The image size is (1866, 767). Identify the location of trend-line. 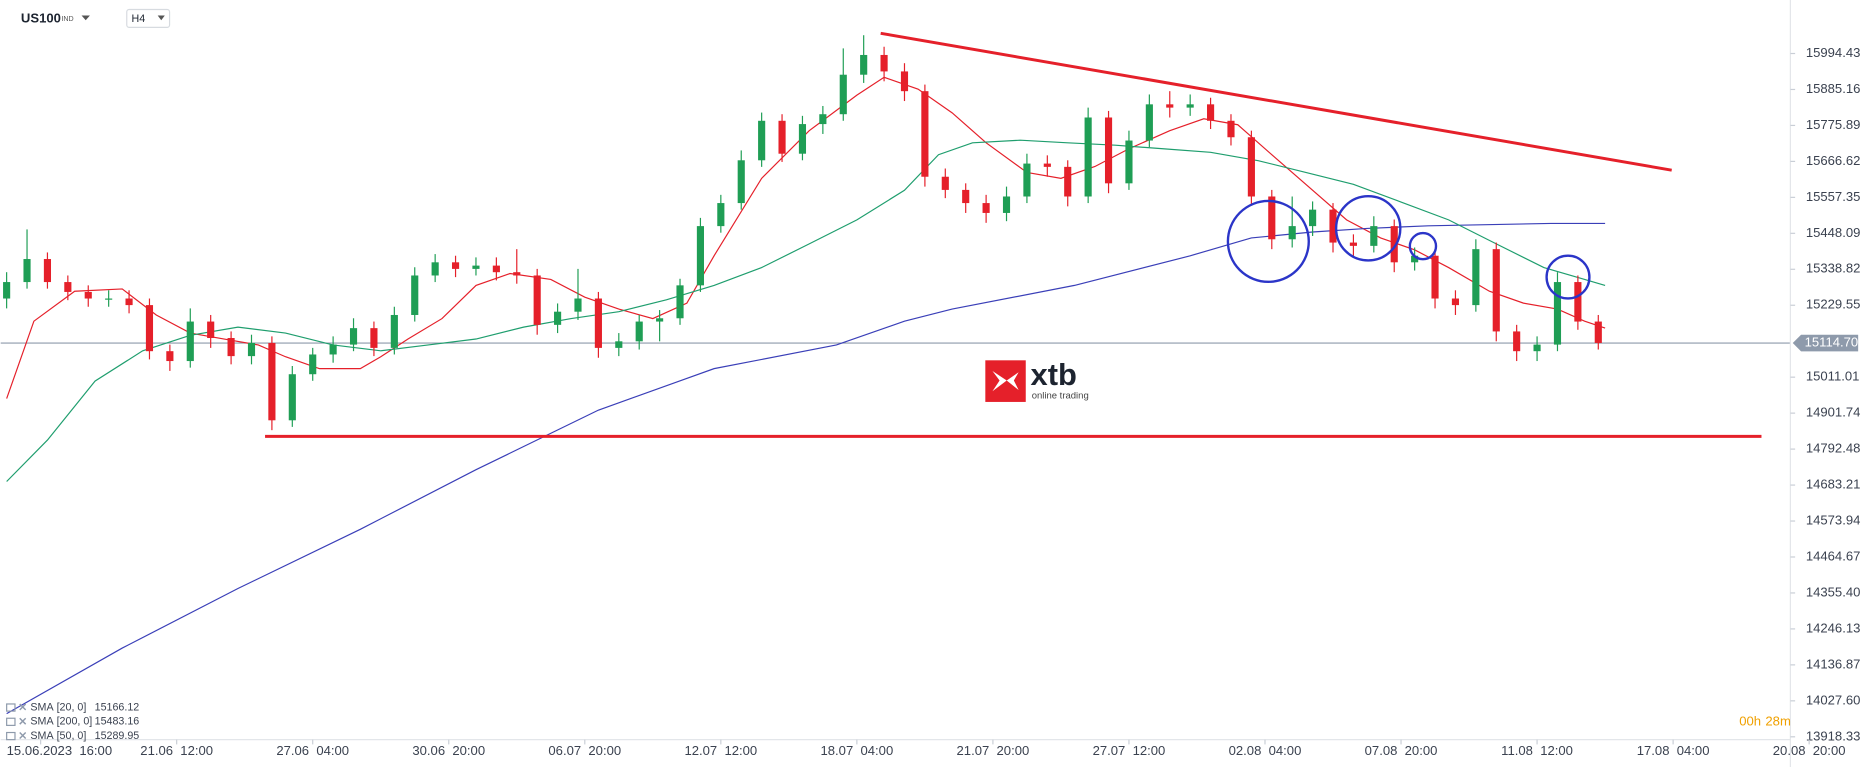
(1276, 101).